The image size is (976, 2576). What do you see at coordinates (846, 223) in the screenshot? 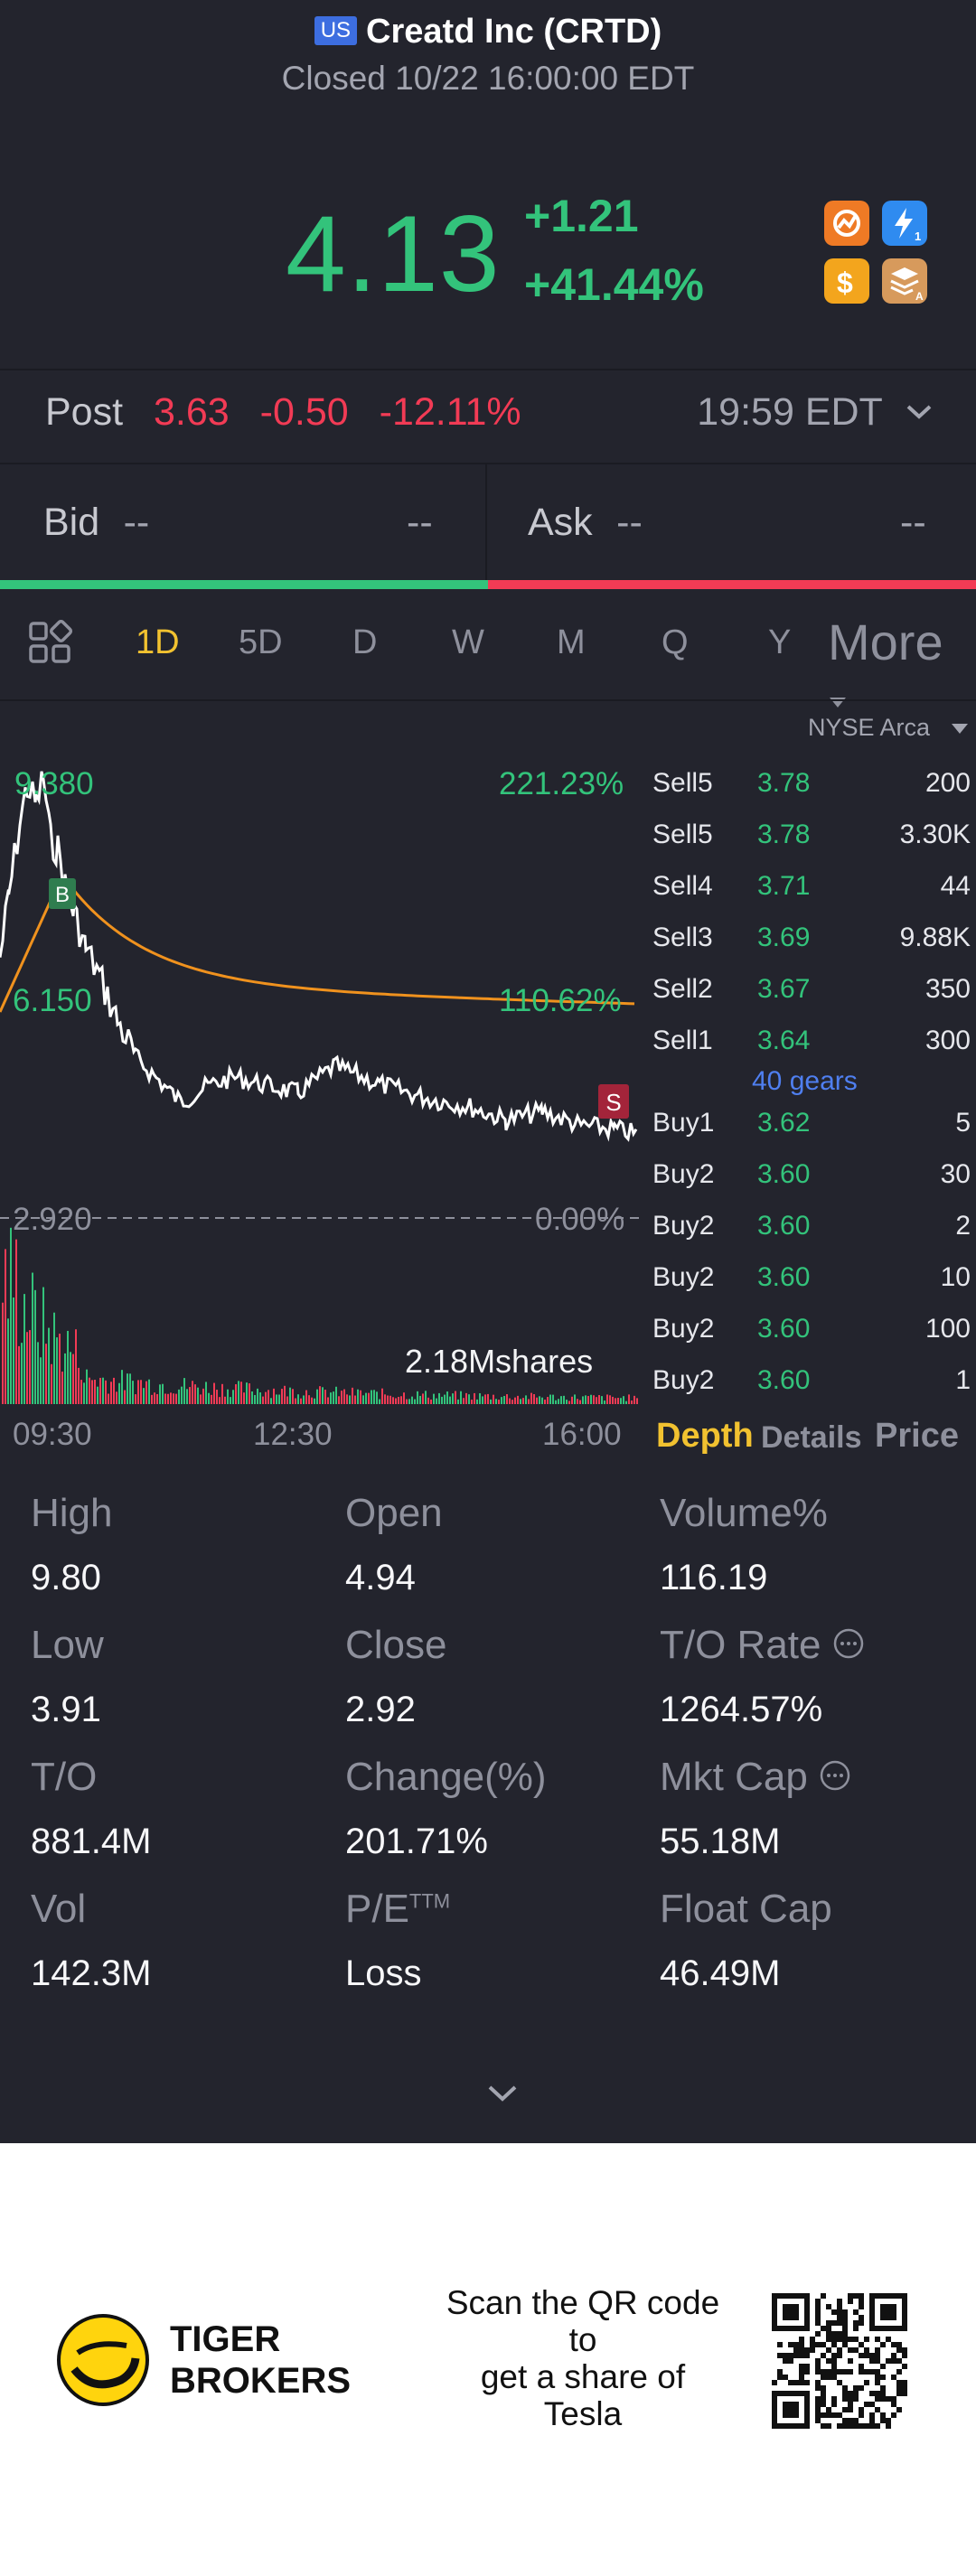
I see `market-icon` at bounding box center [846, 223].